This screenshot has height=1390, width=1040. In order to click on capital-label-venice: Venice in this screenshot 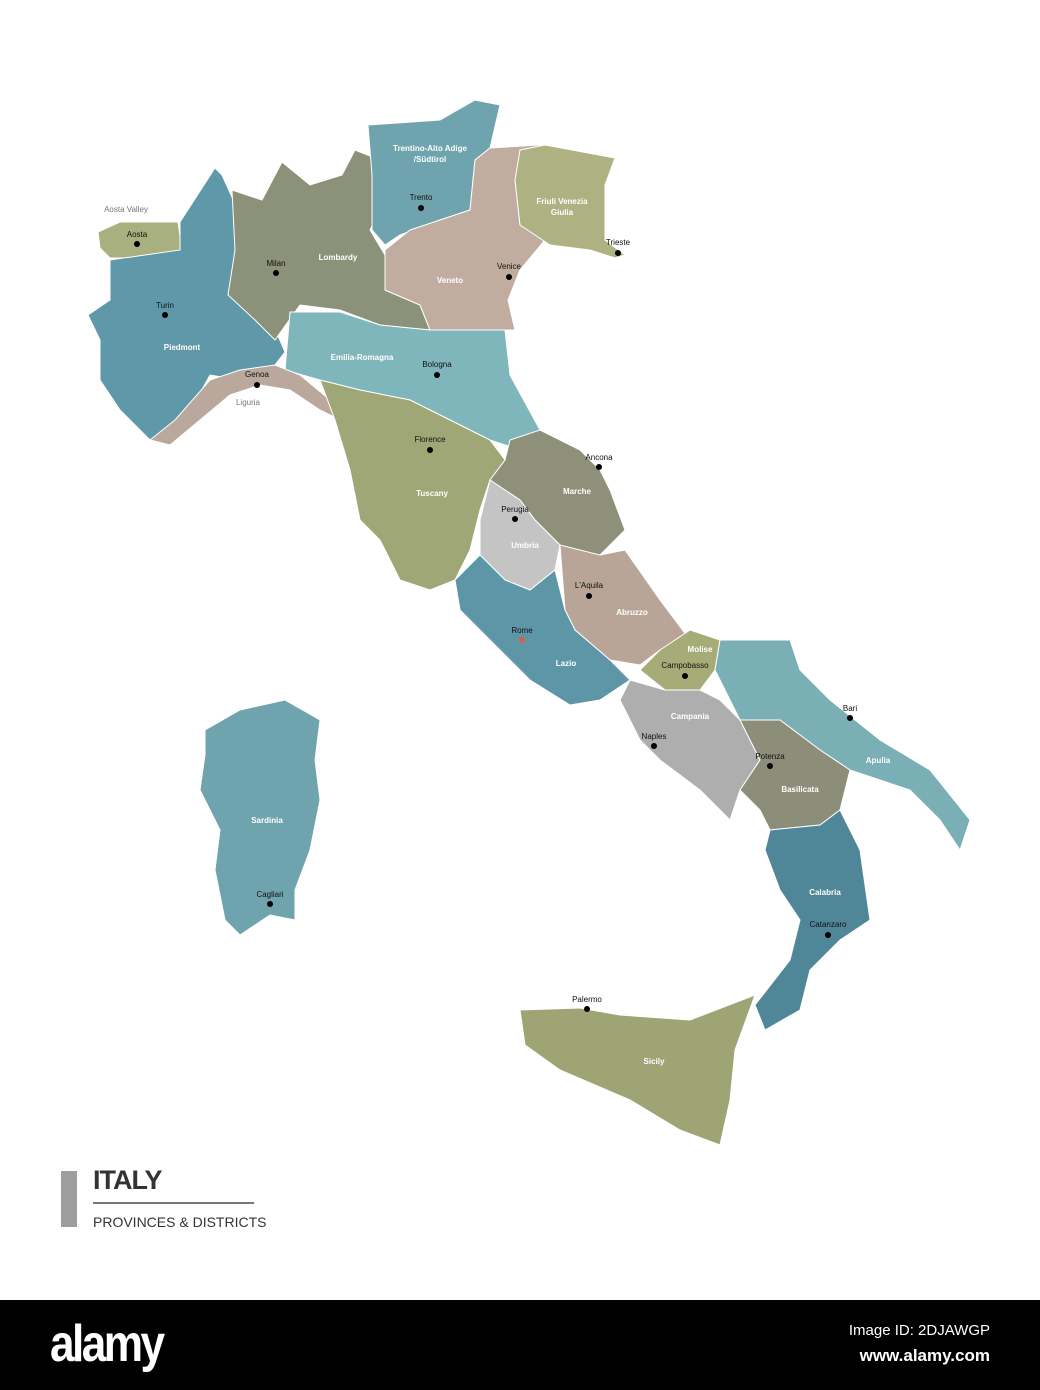, I will do `click(509, 266)`.